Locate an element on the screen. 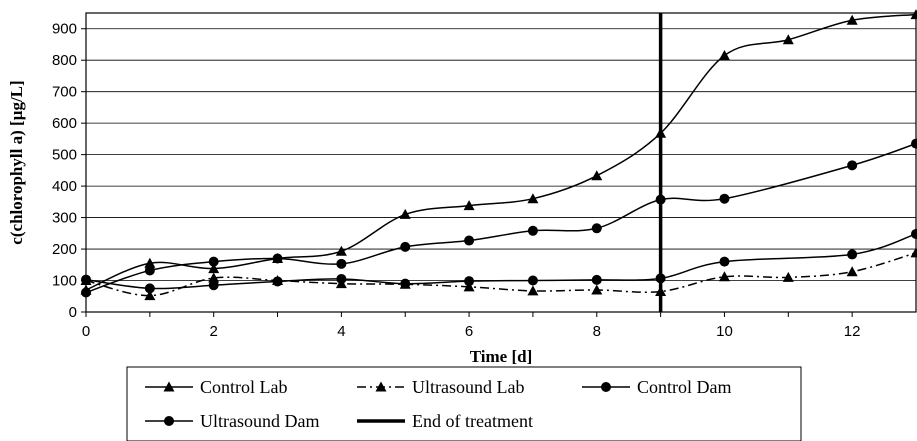  series-ultrasound-dam is located at coordinates (499, 261).